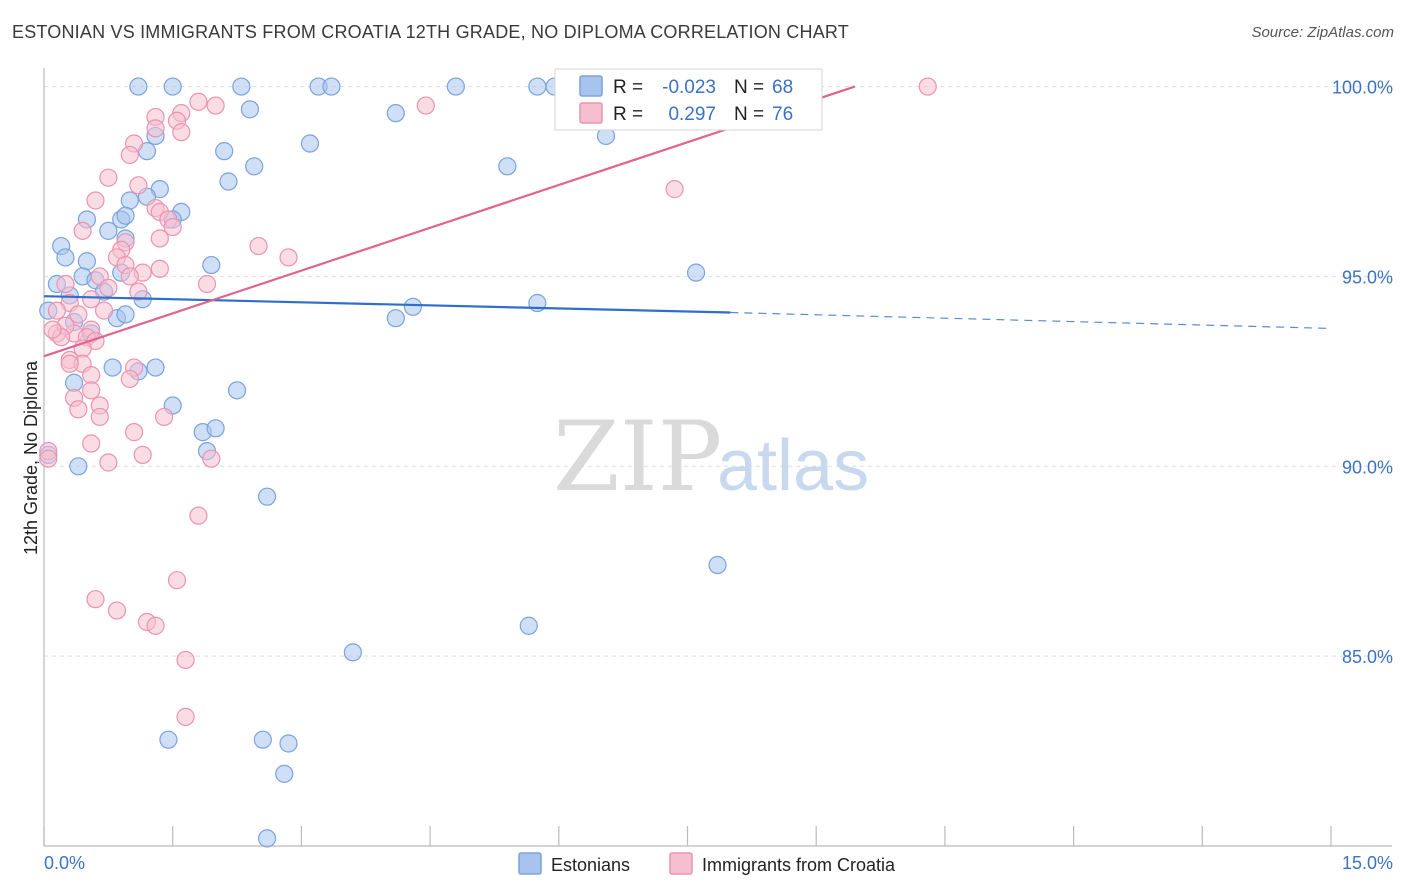  Describe the element at coordinates (681, 863) in the screenshot. I see `legend-swatch-croatia` at that location.